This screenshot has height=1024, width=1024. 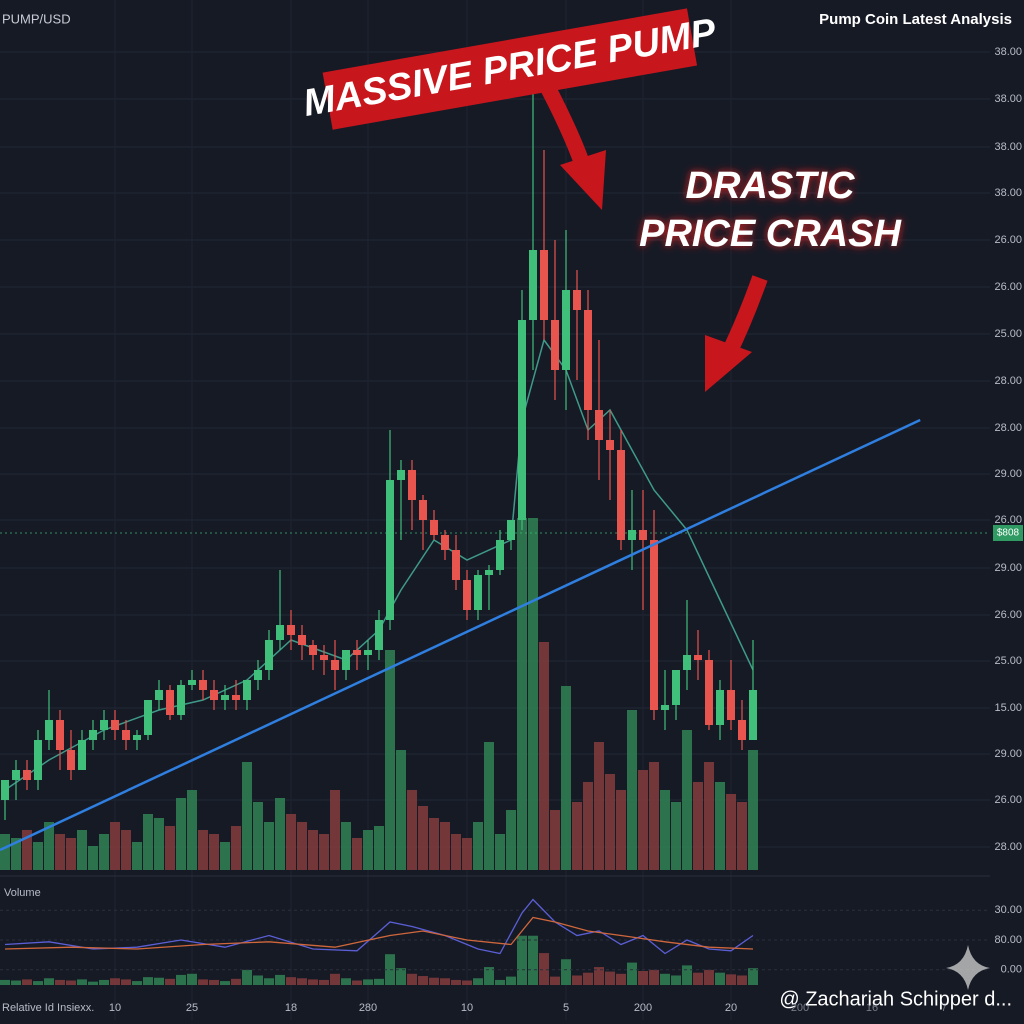 I want to click on price-tag-label: $808, so click(x=1008, y=533).